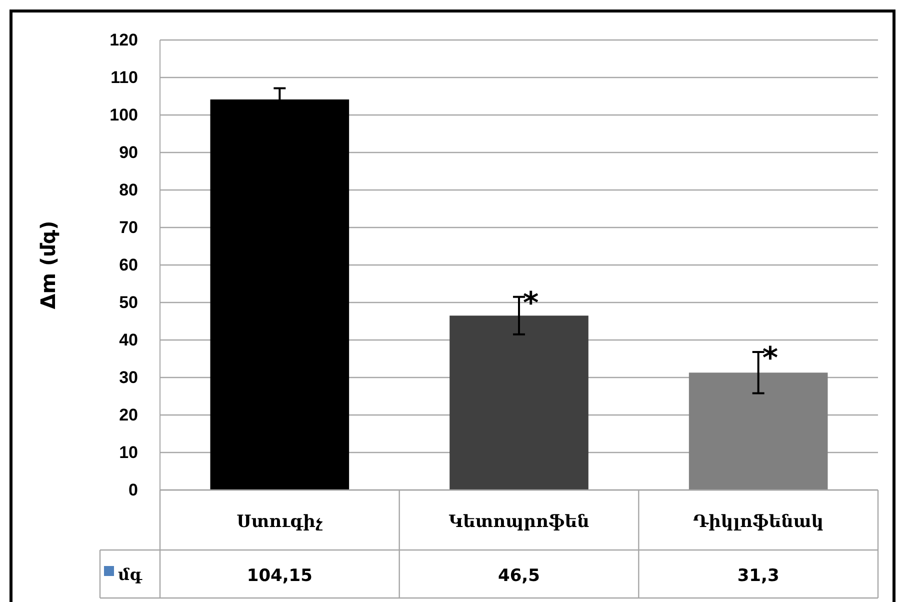 This screenshot has width=899, height=602. Describe the element at coordinates (280, 522) in the screenshot. I see `x-tick-label: Ստուգիչ` at that location.